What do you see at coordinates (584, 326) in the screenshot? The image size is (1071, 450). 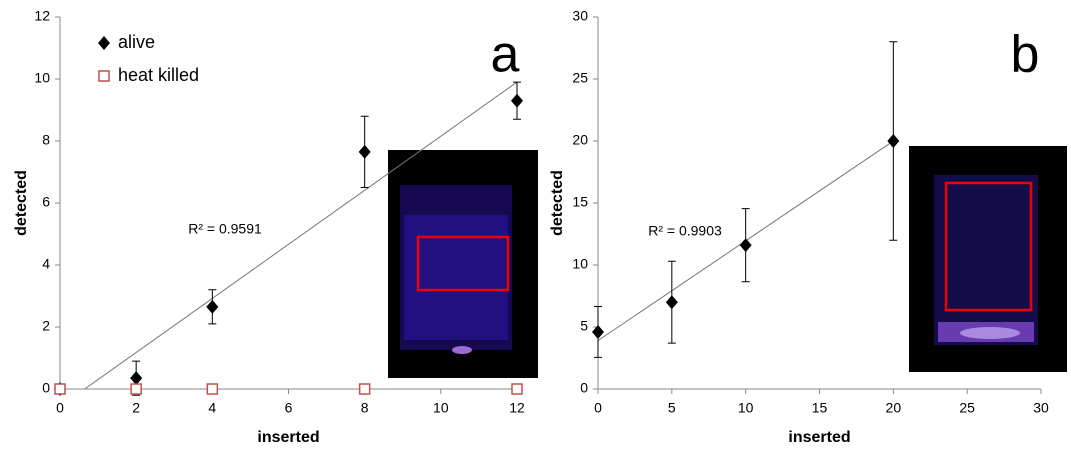 I see `y-tick-label: 5` at bounding box center [584, 326].